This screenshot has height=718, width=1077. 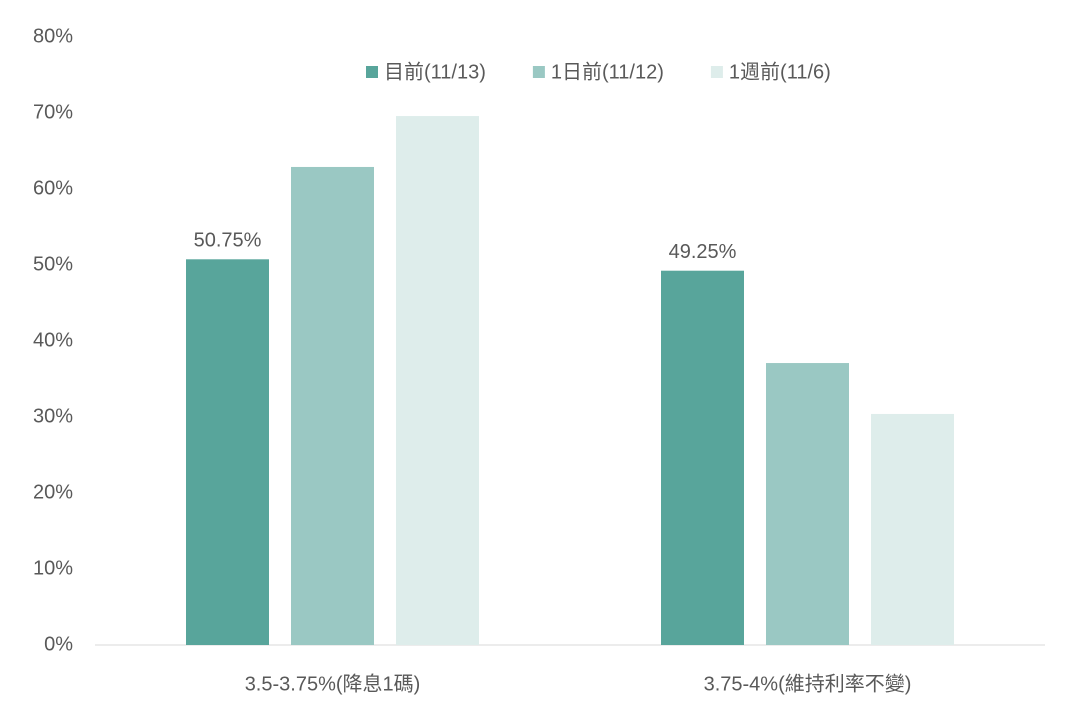 What do you see at coordinates (53, 340) in the screenshot?
I see `y-tick-label: 40%` at bounding box center [53, 340].